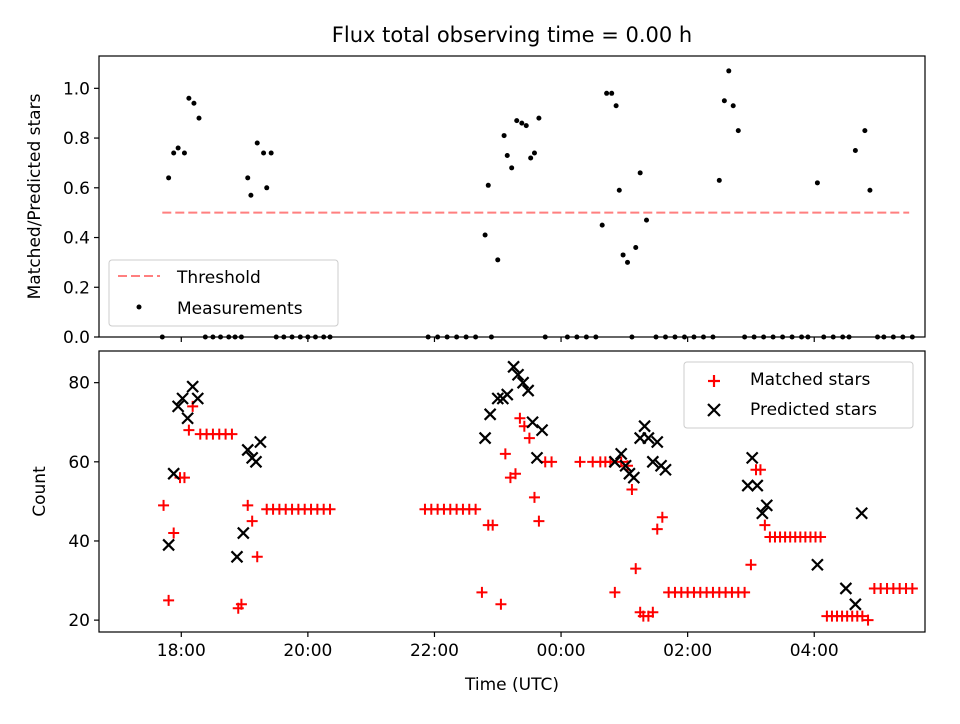 The height and width of the screenshot is (724, 960). Describe the element at coordinates (76, 288) in the screenshot. I see `top-y-tick-label: 0.2` at that location.